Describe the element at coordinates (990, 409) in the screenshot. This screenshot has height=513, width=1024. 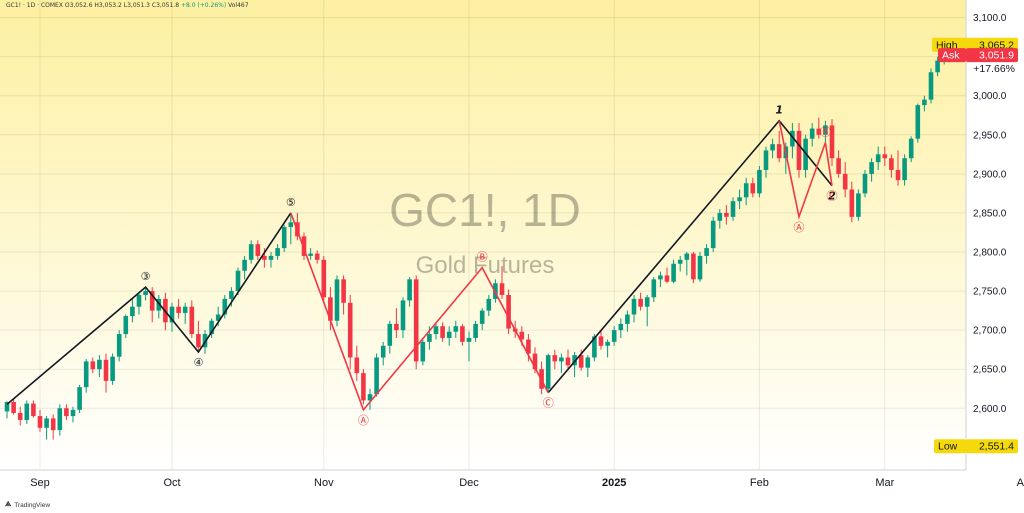
I see `y-tick-label: 2,600.0` at that location.